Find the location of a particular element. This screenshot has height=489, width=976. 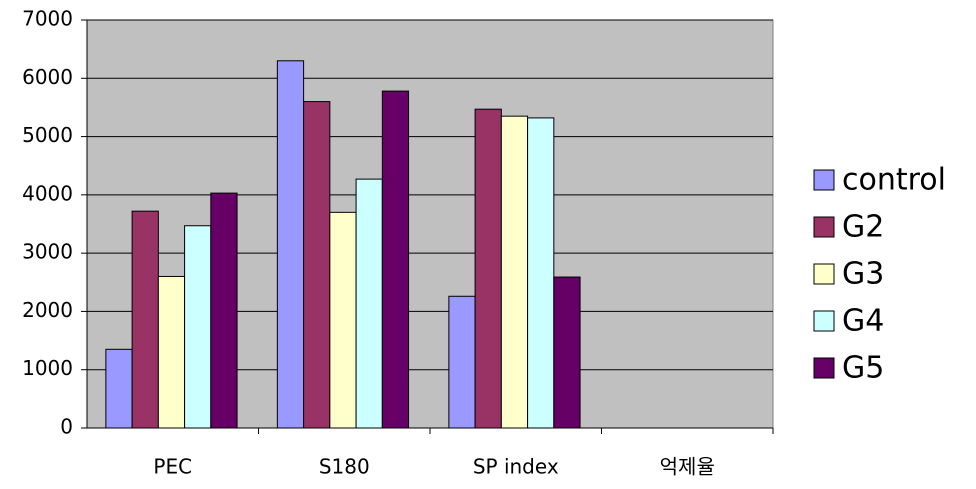

legend-label: G2 is located at coordinates (863, 227).